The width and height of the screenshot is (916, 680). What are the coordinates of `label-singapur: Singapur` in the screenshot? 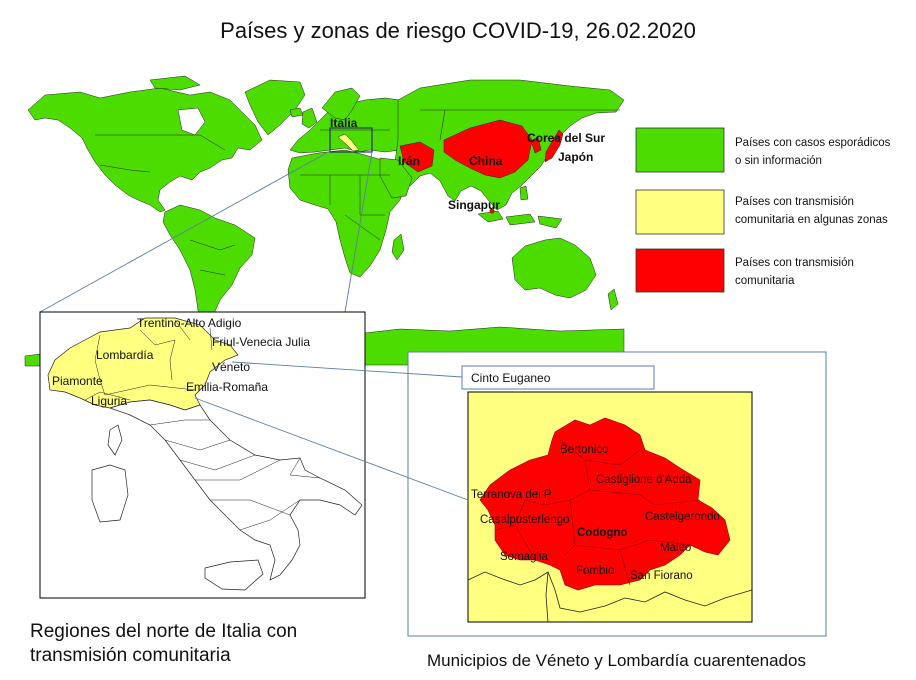 It's located at (474, 205).